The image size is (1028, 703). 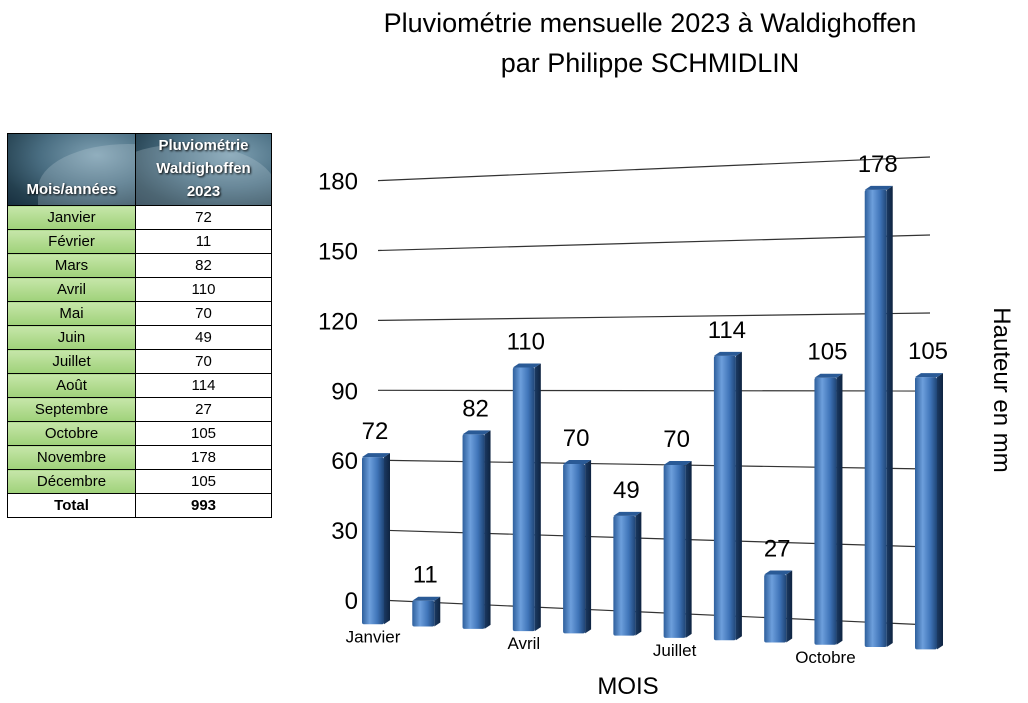 I want to click on month-cell: Octobre, so click(x=71, y=433).